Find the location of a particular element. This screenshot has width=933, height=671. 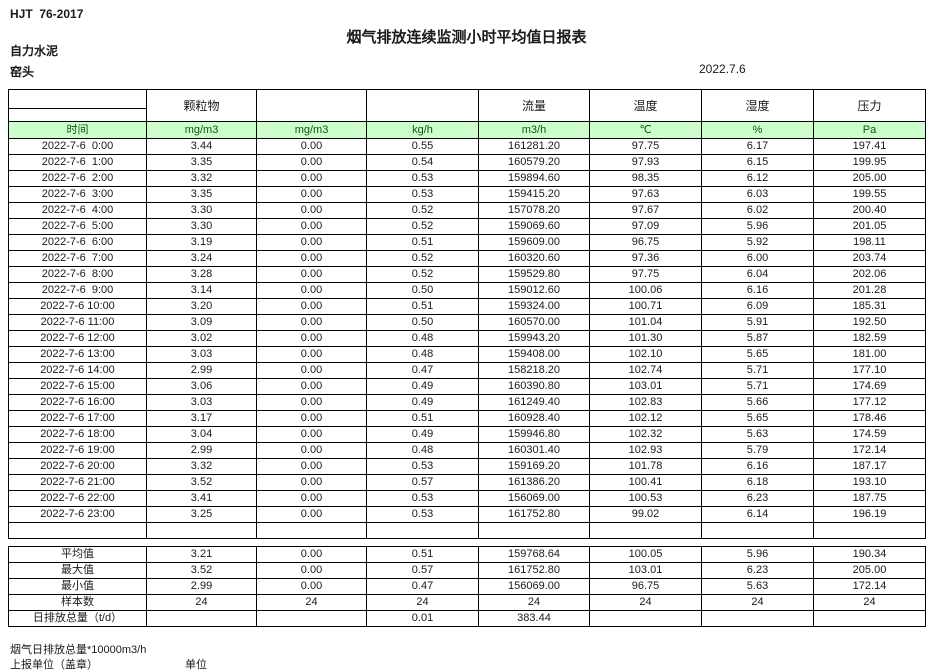

value-cell: 159529.80 is located at coordinates (534, 274).